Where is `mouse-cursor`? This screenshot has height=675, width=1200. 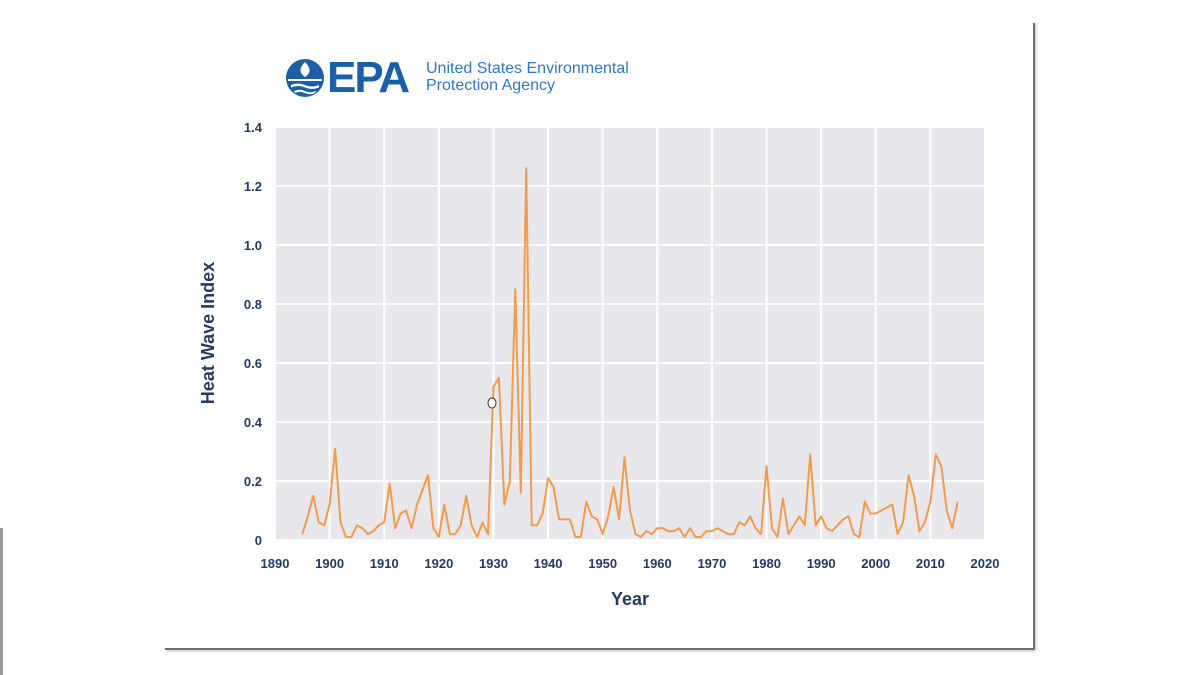
mouse-cursor is located at coordinates (492, 403).